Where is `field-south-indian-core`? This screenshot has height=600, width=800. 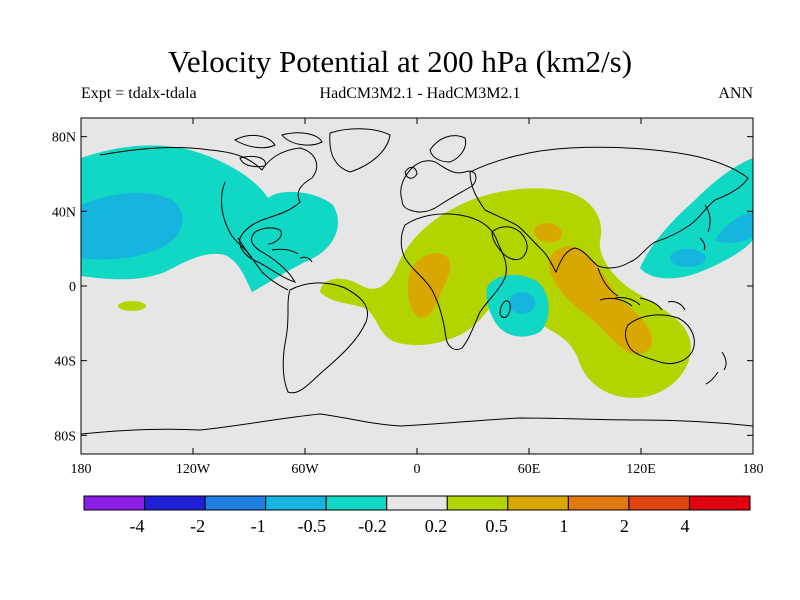
field-south-indian-core is located at coordinates (522, 303).